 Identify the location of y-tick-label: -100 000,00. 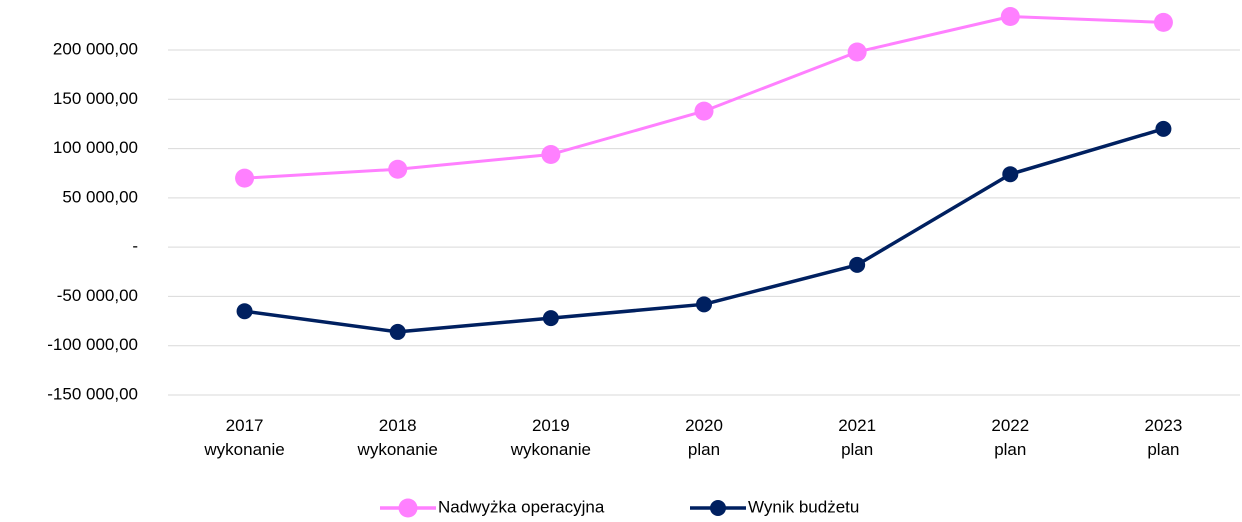
(92, 344).